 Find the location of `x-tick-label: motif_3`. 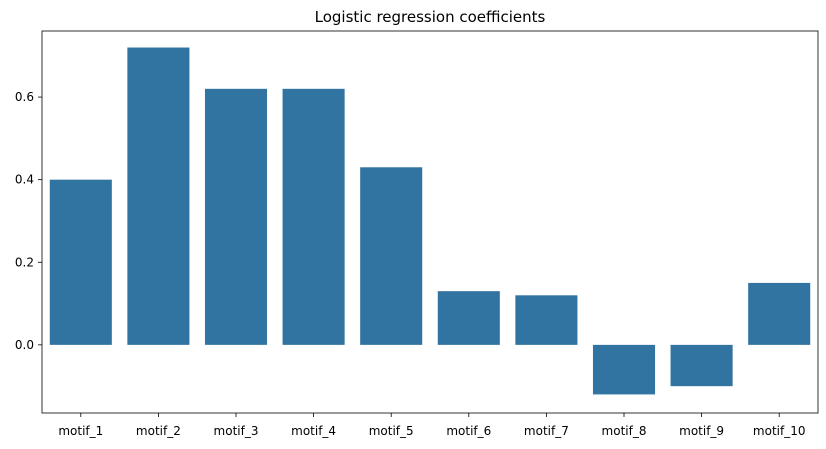

x-tick-label: motif_3 is located at coordinates (236, 431).